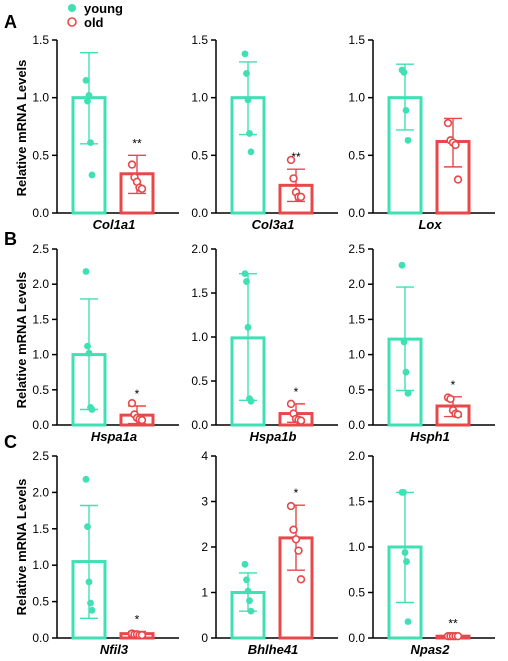 This screenshot has width=508, height=661. I want to click on ylabel-row-b: Relative mRNA Levels, so click(21, 340).